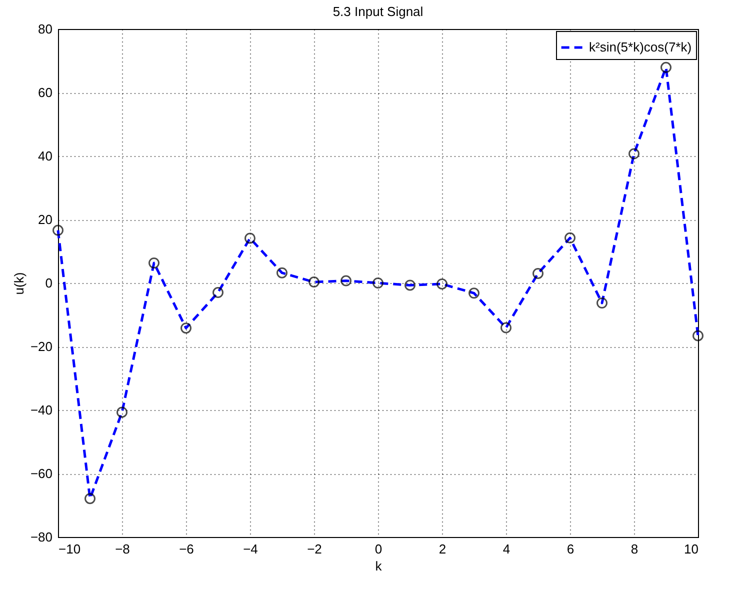 This screenshot has height=602, width=731. What do you see at coordinates (378, 11) in the screenshot?
I see `chart-title: 5.3 Input Signal` at bounding box center [378, 11].